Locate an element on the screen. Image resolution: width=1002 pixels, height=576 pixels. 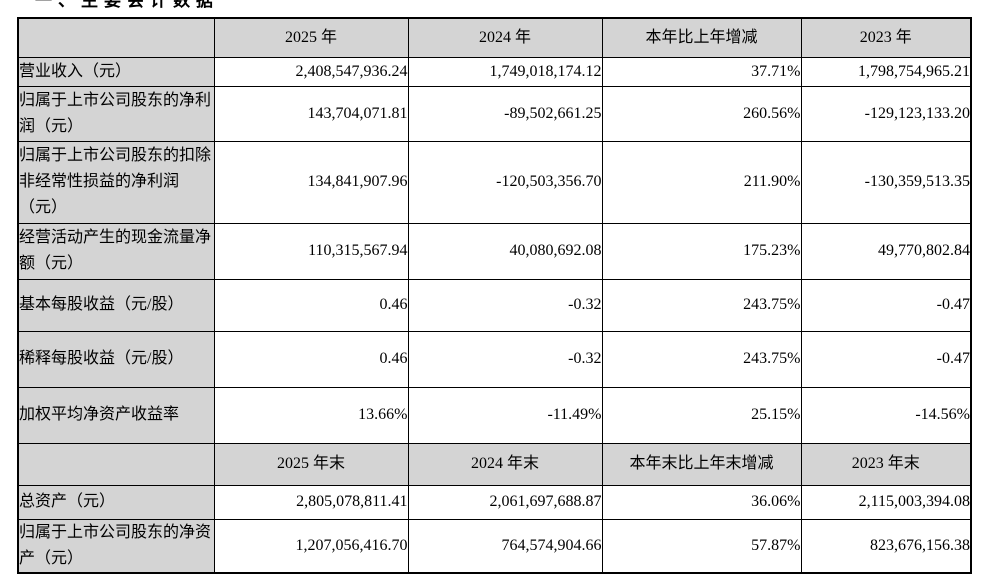
cell-value: 36.06% is located at coordinates (701, 502).